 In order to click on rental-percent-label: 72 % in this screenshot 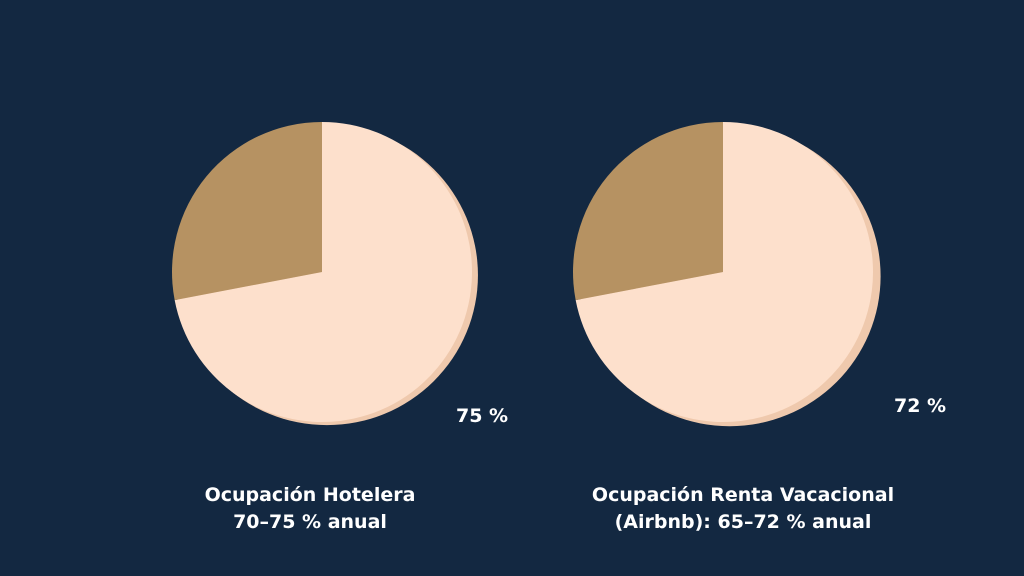, I will do `click(920, 406)`.